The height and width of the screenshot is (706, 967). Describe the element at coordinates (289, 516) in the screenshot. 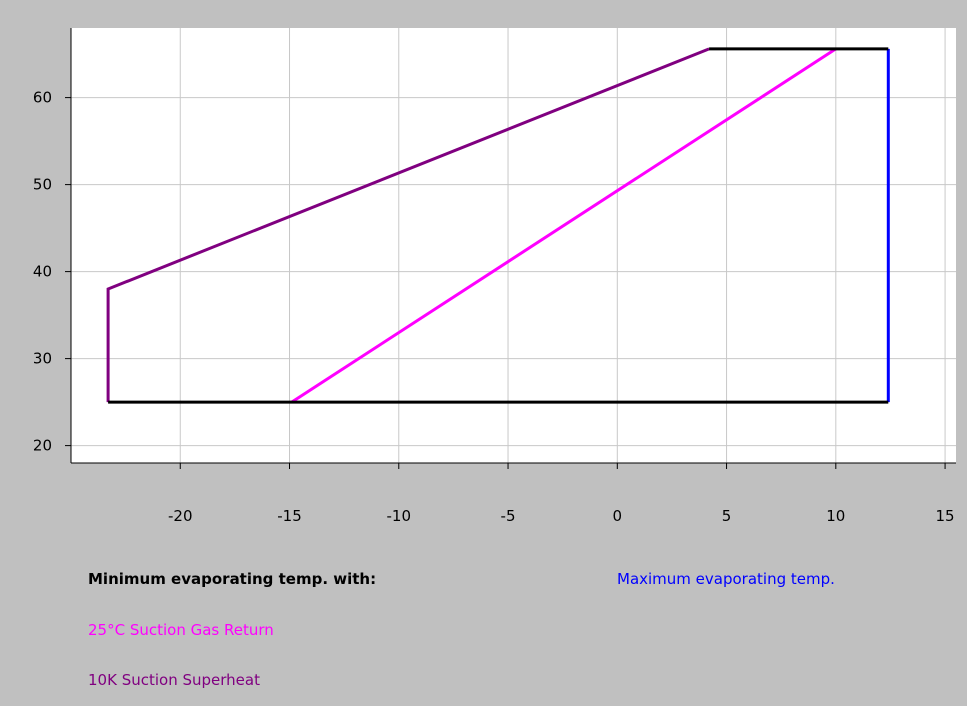

I see `x-tick-label: -15` at that location.